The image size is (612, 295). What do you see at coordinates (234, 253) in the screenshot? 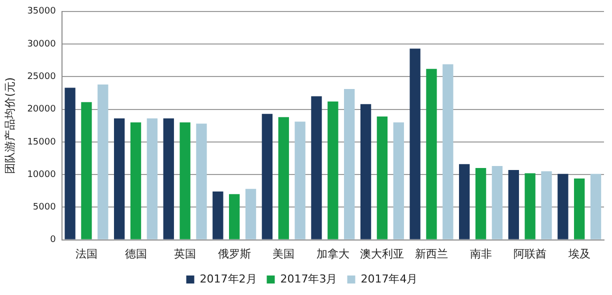
I see `x-tick-label: 俄罗斯` at bounding box center [234, 253].